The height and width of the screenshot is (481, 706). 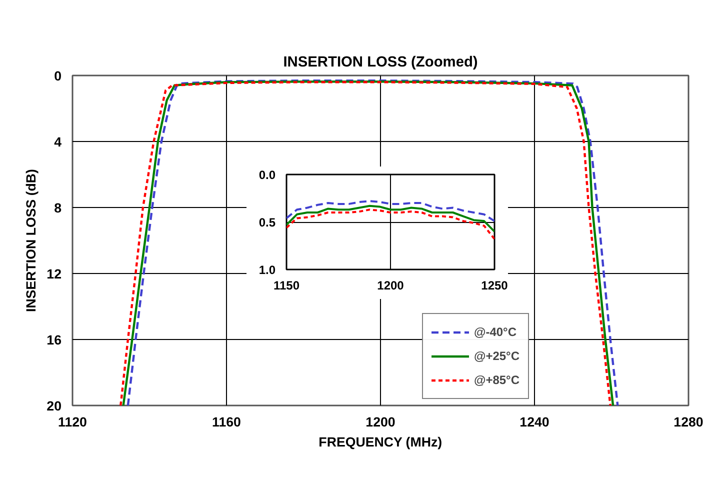 I want to click on x-tick-label: 1150, so click(x=286, y=285).